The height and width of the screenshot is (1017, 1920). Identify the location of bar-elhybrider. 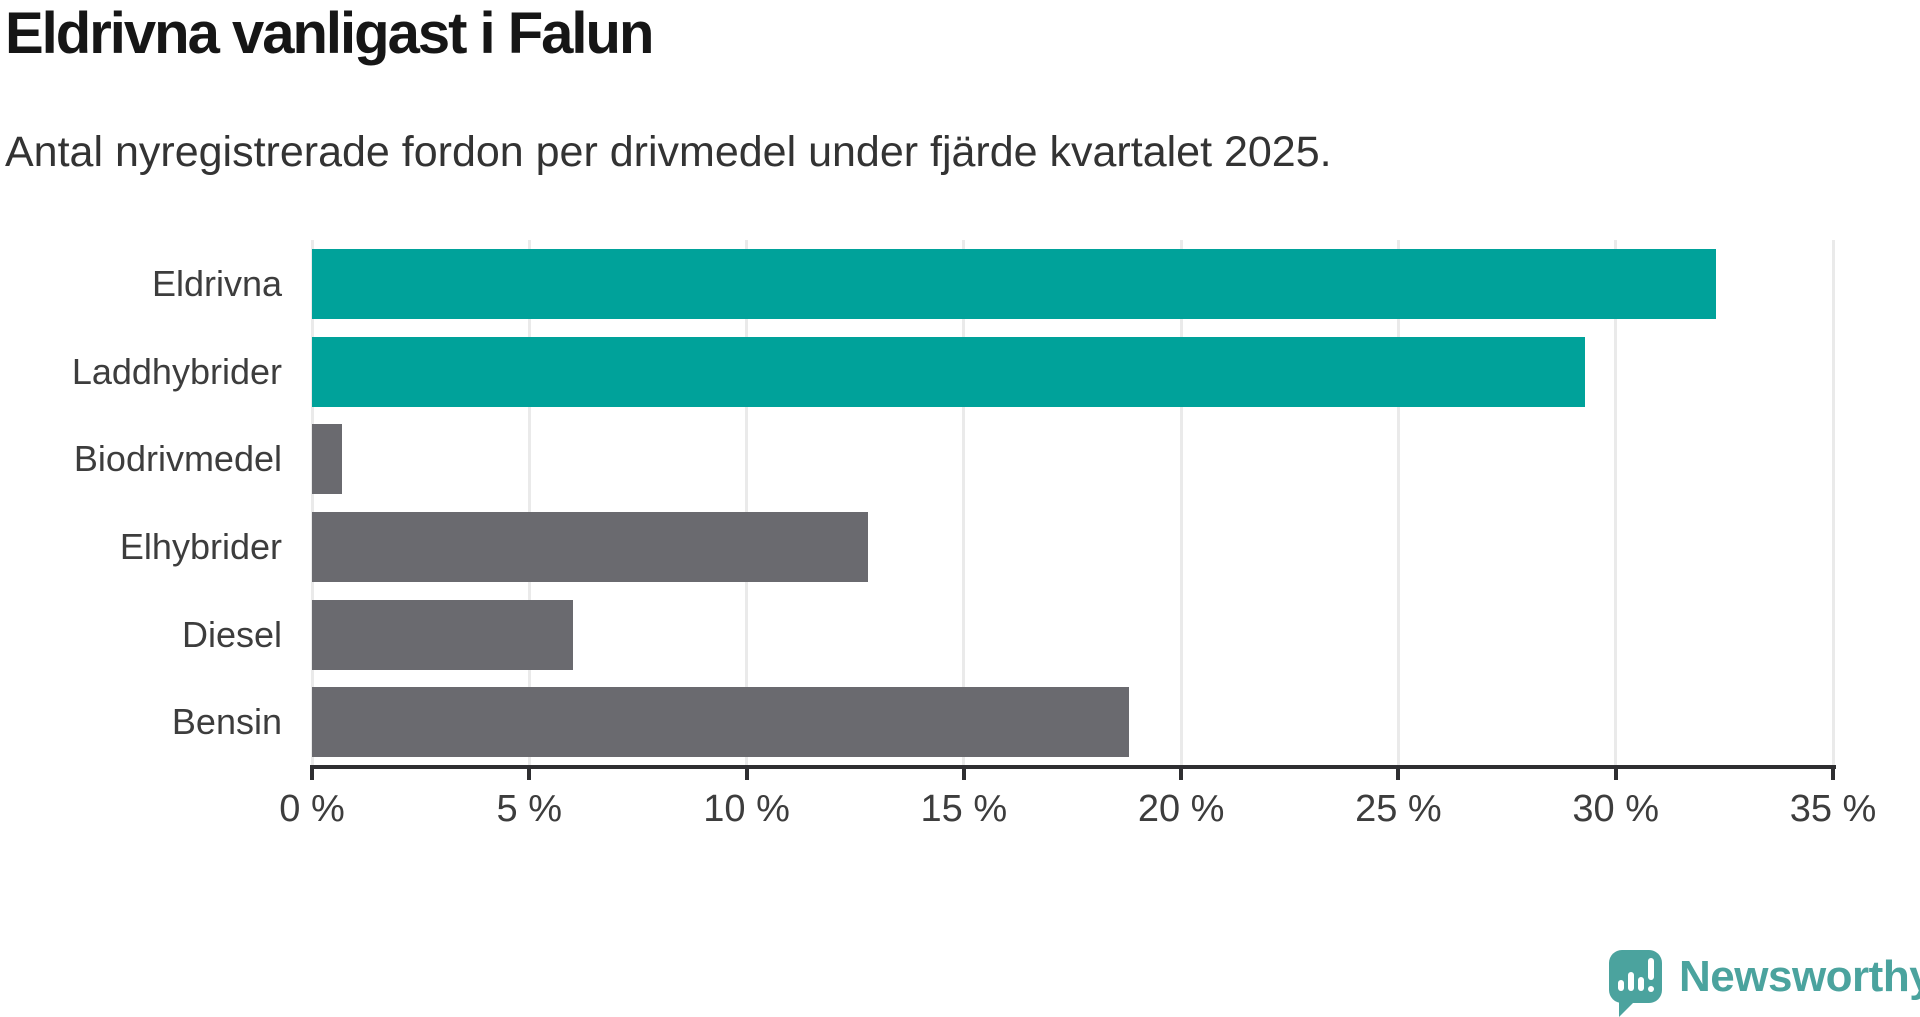
(590, 546).